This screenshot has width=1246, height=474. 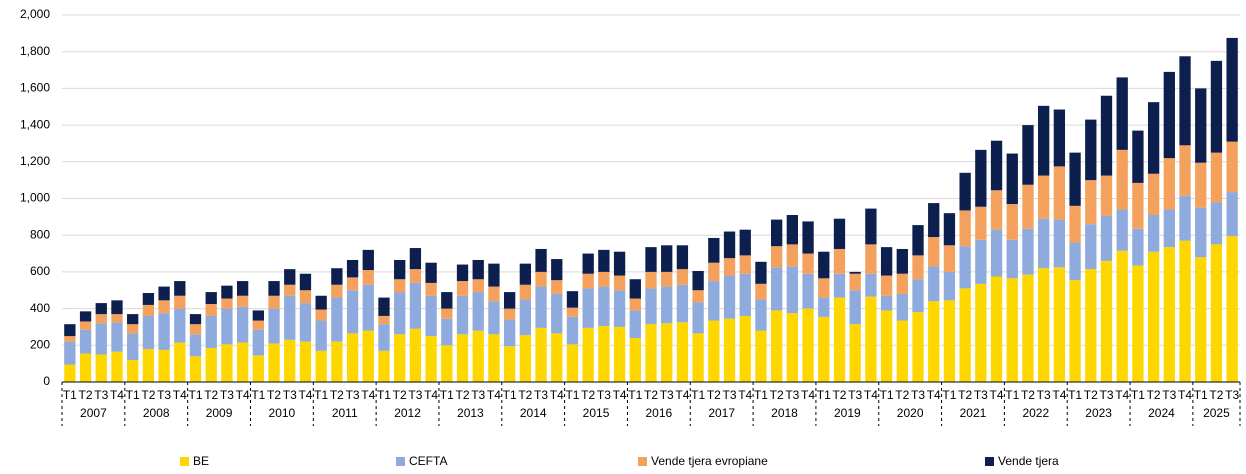 I want to click on x-group-label: 2017, so click(x=721, y=413).